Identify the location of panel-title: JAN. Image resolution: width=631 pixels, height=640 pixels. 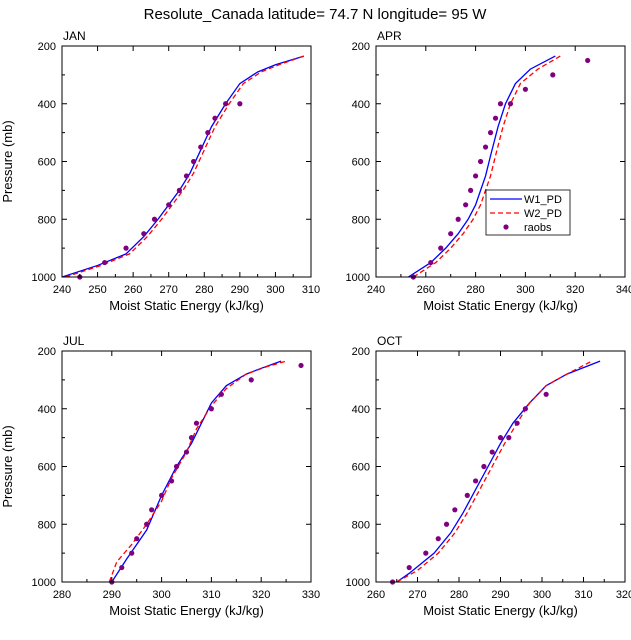
(74, 36).